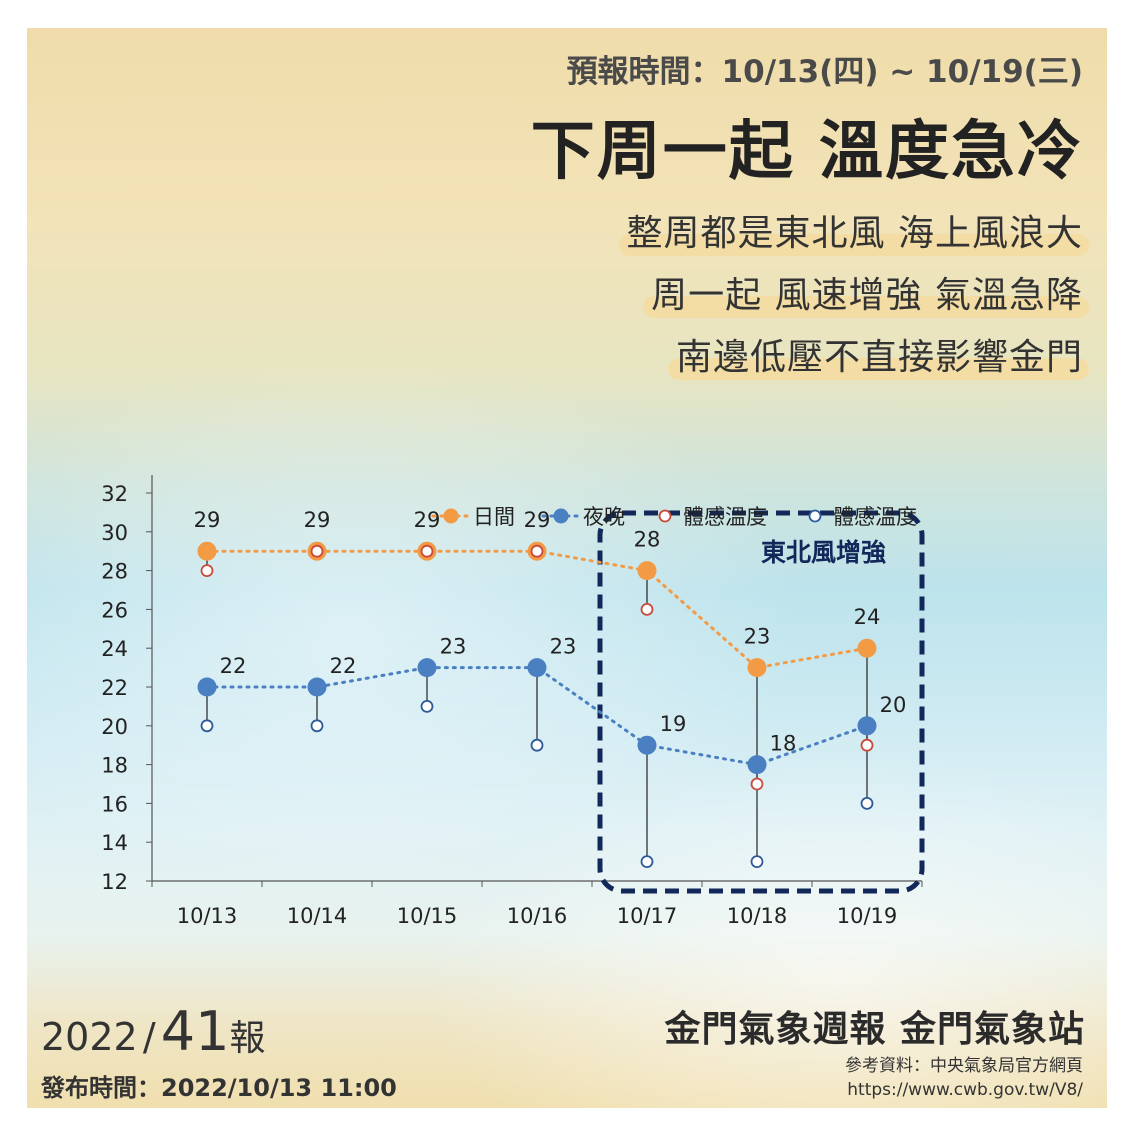 This screenshot has height=1134, width=1134. I want to click on x-tick-label: 10/19, so click(867, 916).